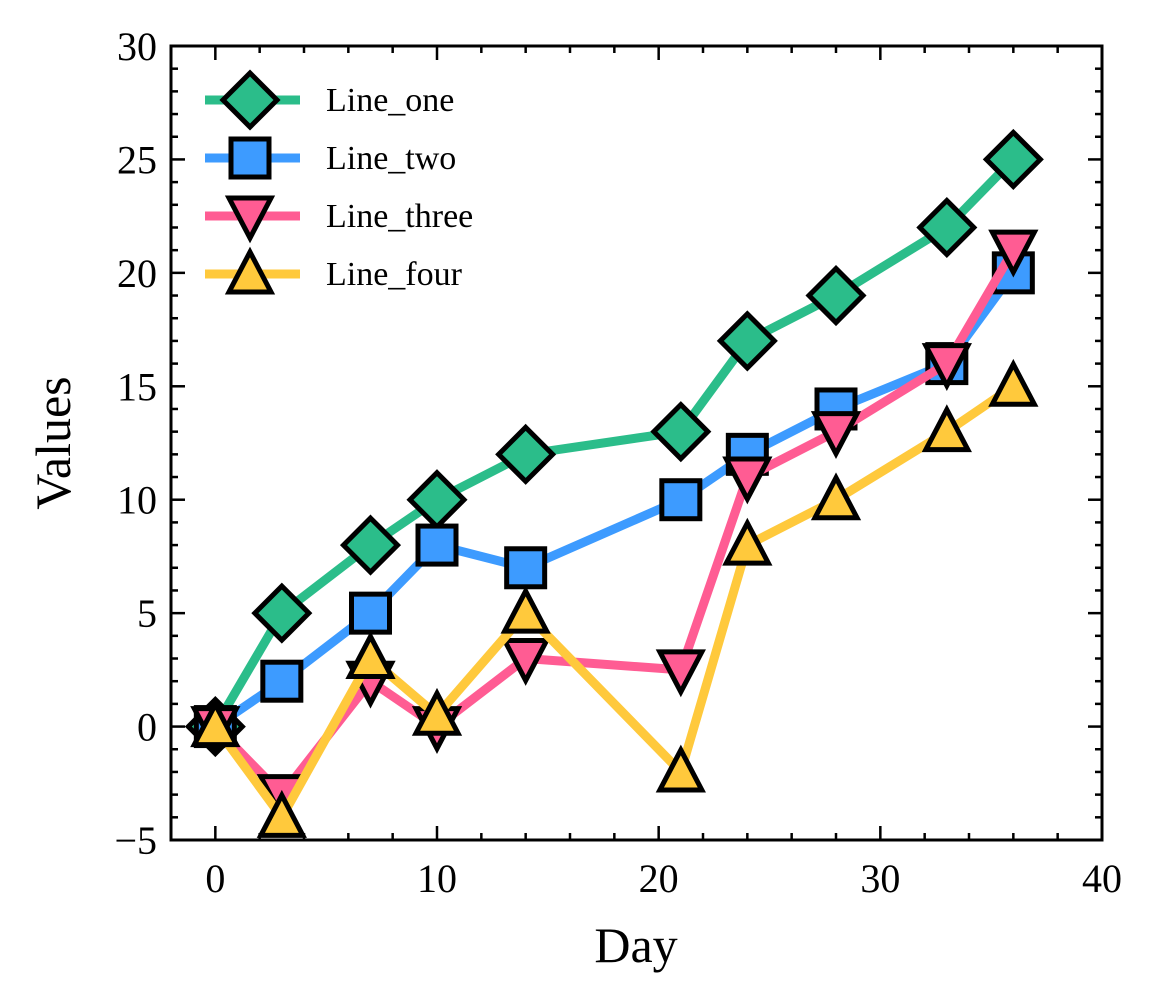 This screenshot has height=1004, width=1156. Describe the element at coordinates (635, 945) in the screenshot. I see `x-axis-label: Day` at that location.